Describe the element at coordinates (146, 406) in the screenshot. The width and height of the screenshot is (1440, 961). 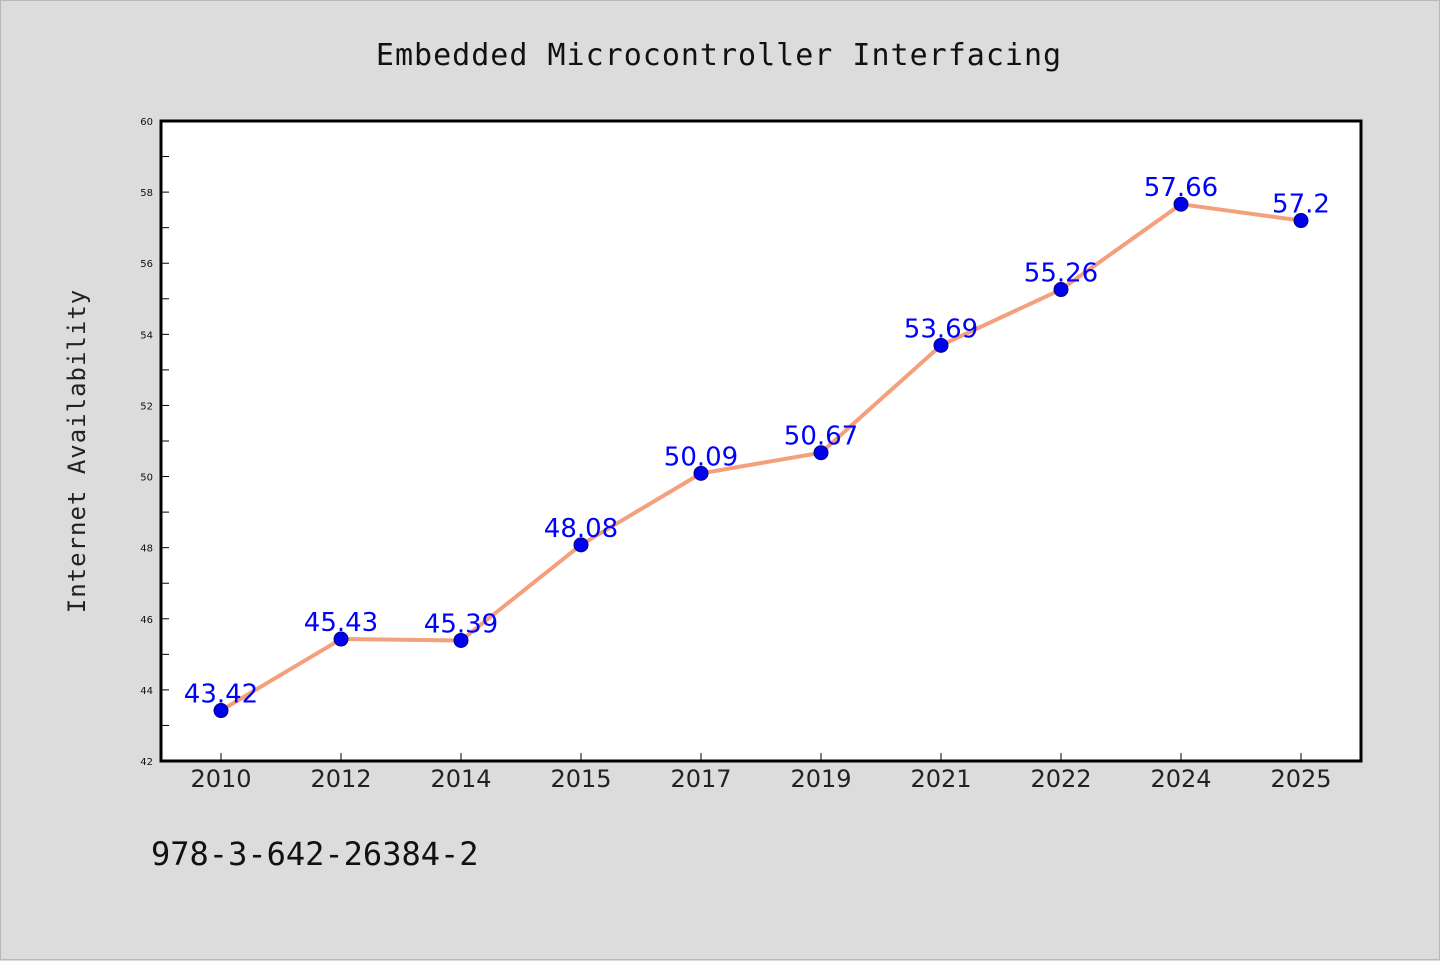
I see `y-tick-label: 52` at that location.